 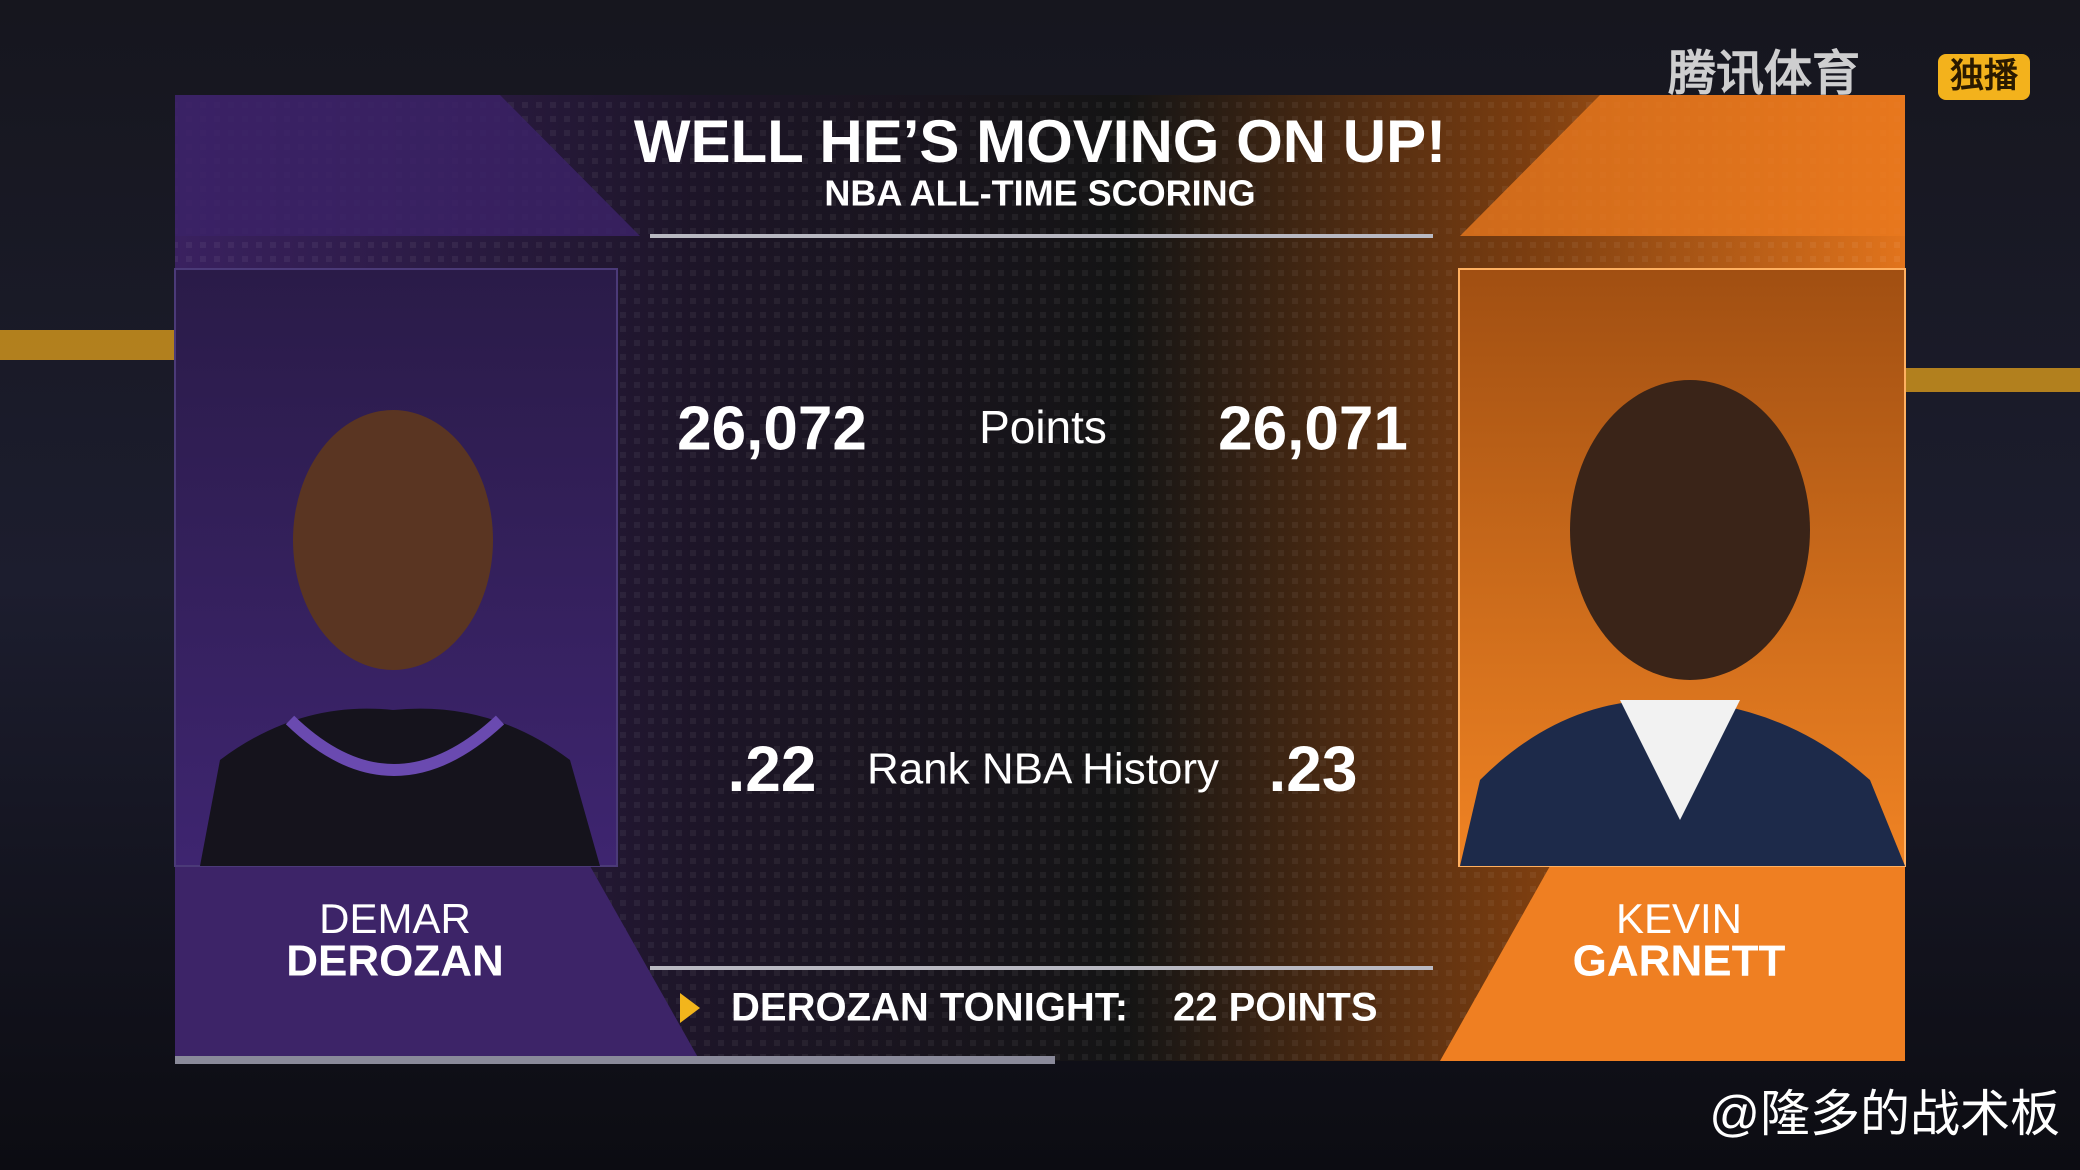 What do you see at coordinates (772, 428) in the screenshot?
I see `stat-left: 26,072` at bounding box center [772, 428].